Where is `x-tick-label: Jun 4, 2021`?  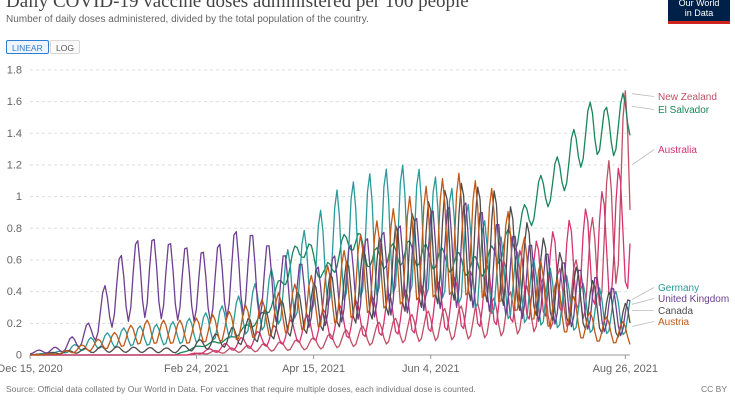 x-tick-label: Jun 4, 2021 is located at coordinates (431, 369).